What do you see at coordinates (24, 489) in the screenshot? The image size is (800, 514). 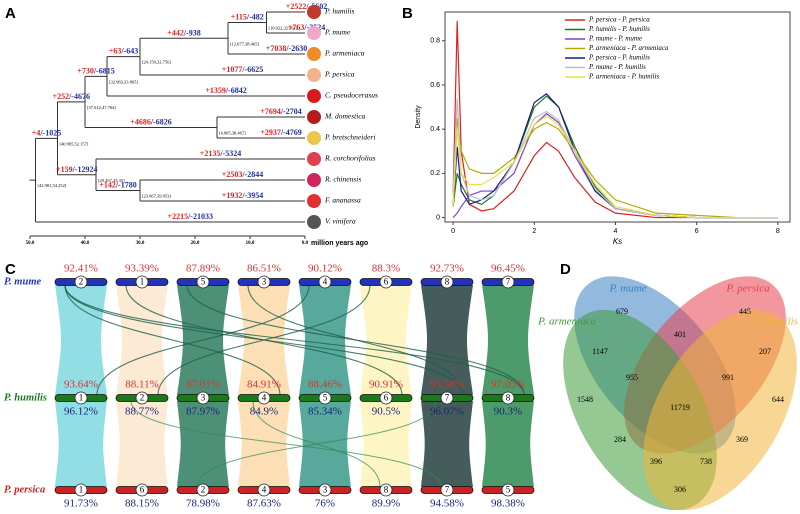 I see `genome-name: P. persica` at bounding box center [24, 489].